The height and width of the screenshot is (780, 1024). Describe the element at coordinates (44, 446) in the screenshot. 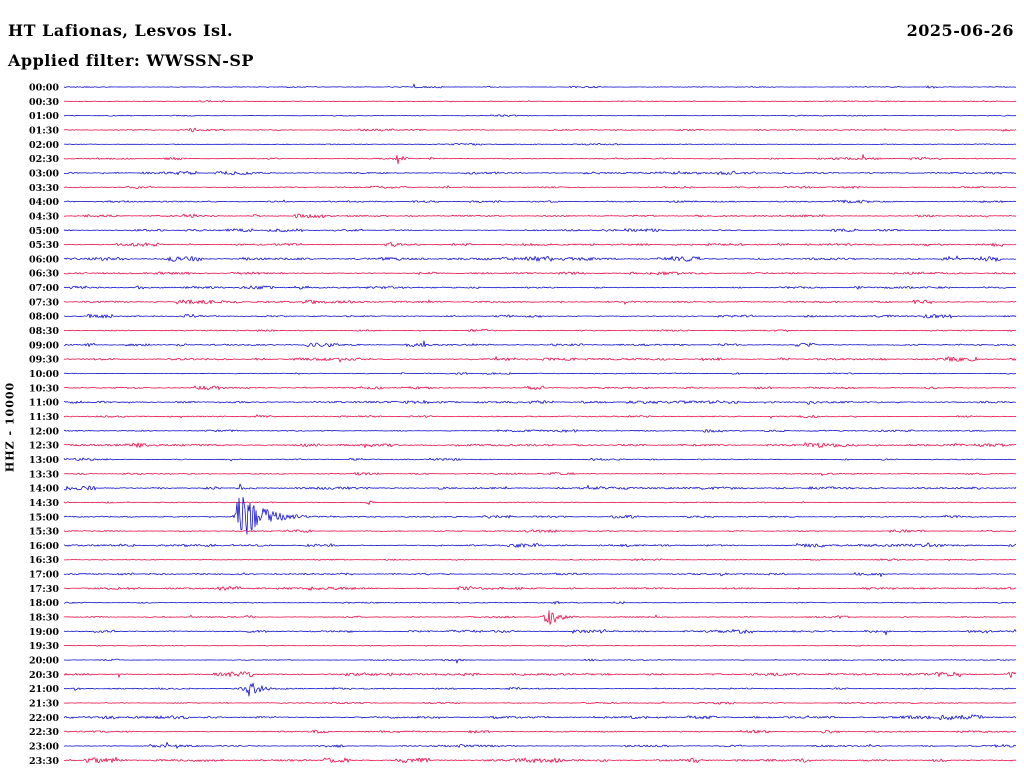

I see `time-label-12:30: 12:30` at that location.